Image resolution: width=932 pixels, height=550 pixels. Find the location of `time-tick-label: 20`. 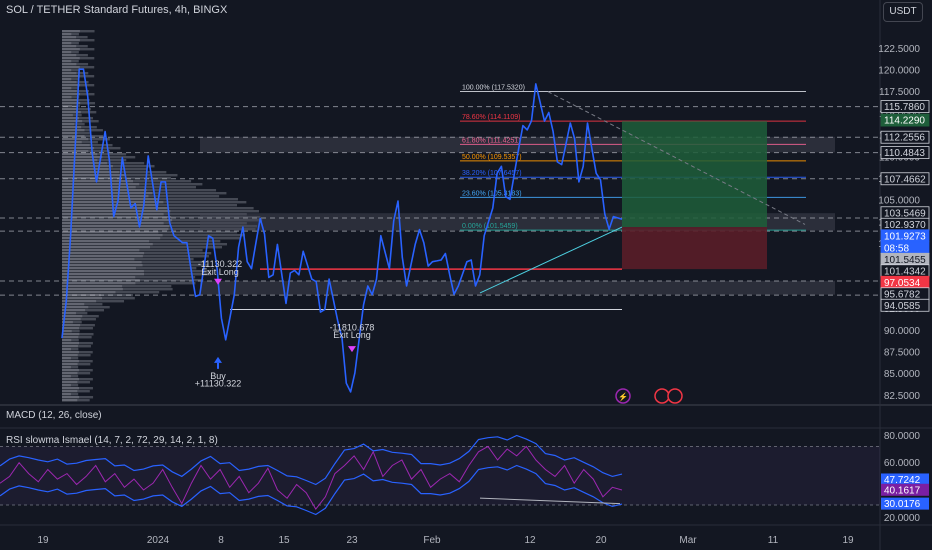

time-tick-label: 20 is located at coordinates (601, 540).